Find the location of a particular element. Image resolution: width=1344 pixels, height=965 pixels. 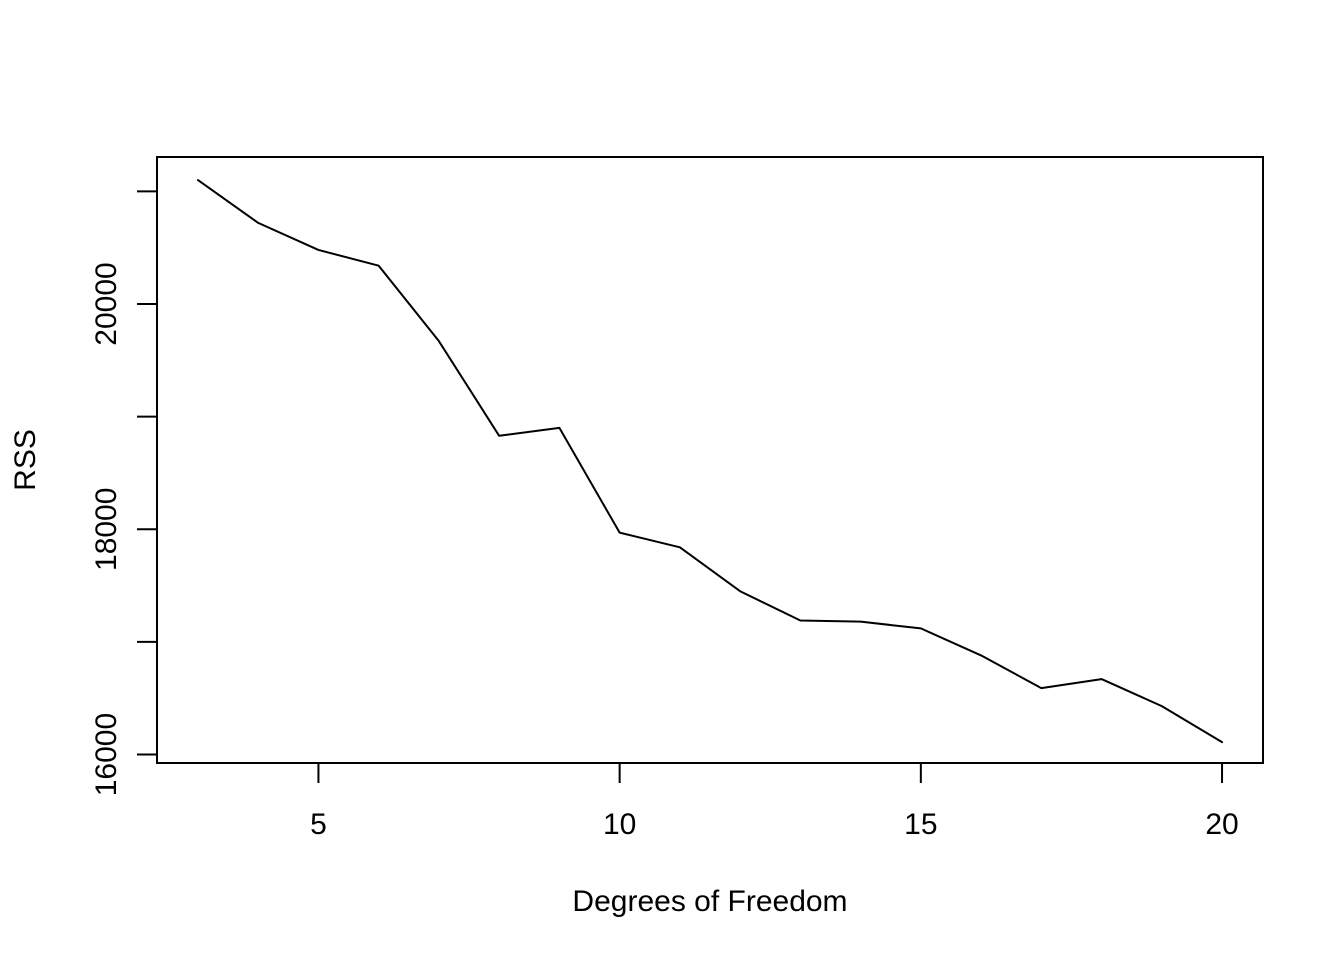

x-tick-label-5: 5 is located at coordinates (318, 824).